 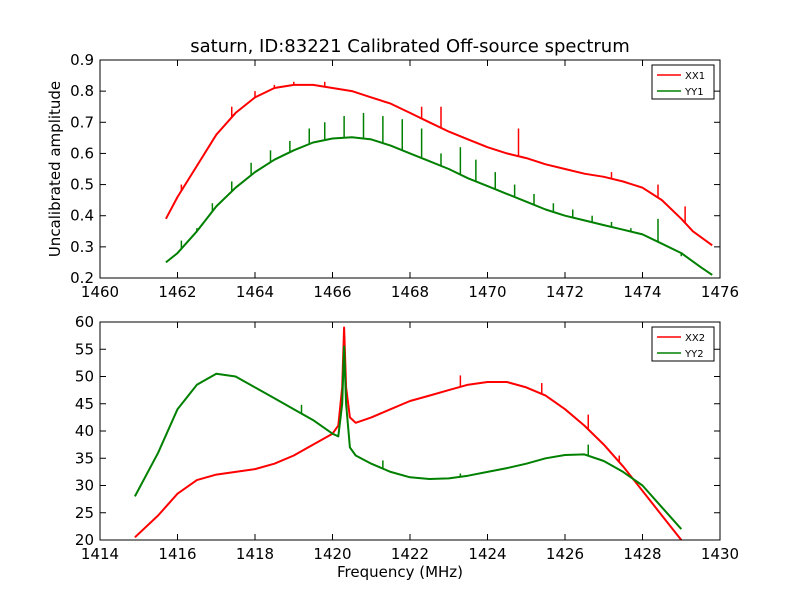 I want to click on x-tick-label: 1420, so click(x=332, y=554).